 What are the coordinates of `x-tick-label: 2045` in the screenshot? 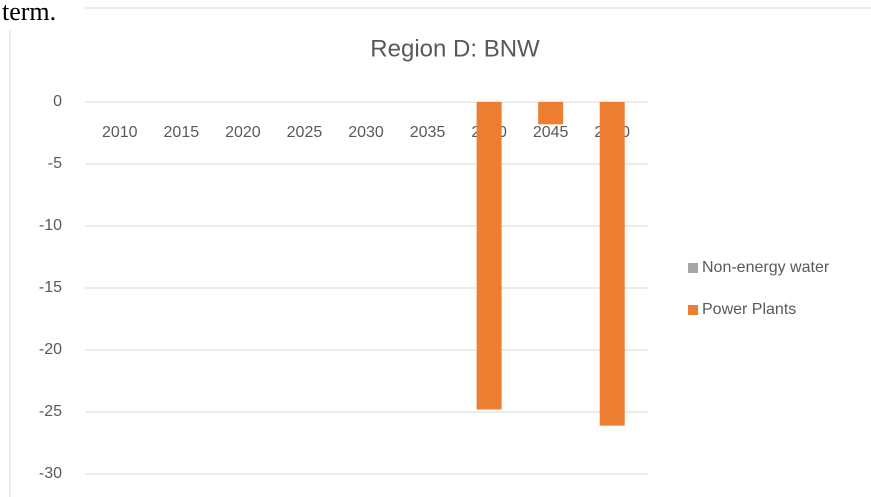 It's located at (551, 132).